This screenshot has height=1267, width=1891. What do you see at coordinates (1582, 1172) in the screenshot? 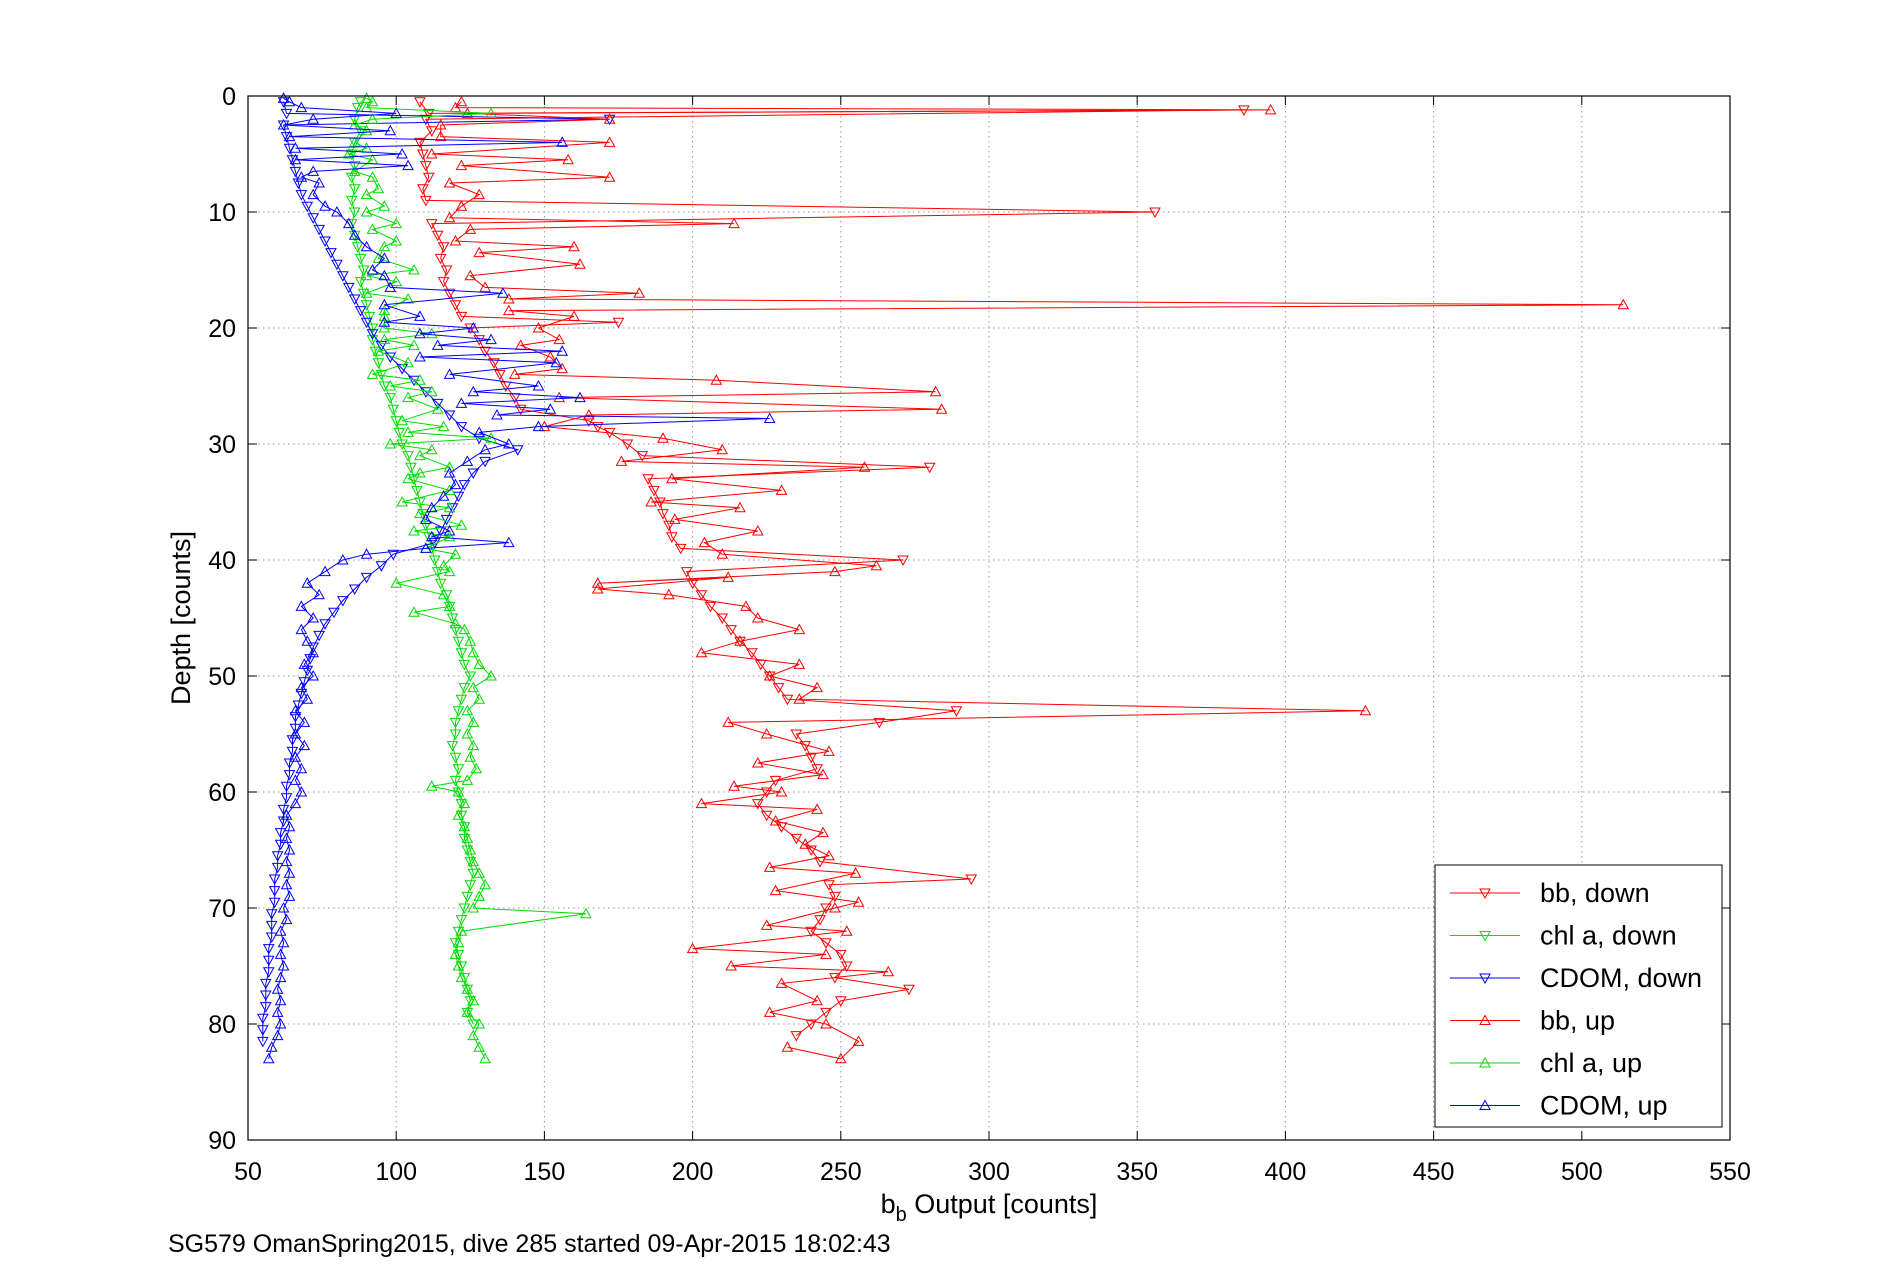
I see `x-tick-label: 500` at bounding box center [1582, 1172].